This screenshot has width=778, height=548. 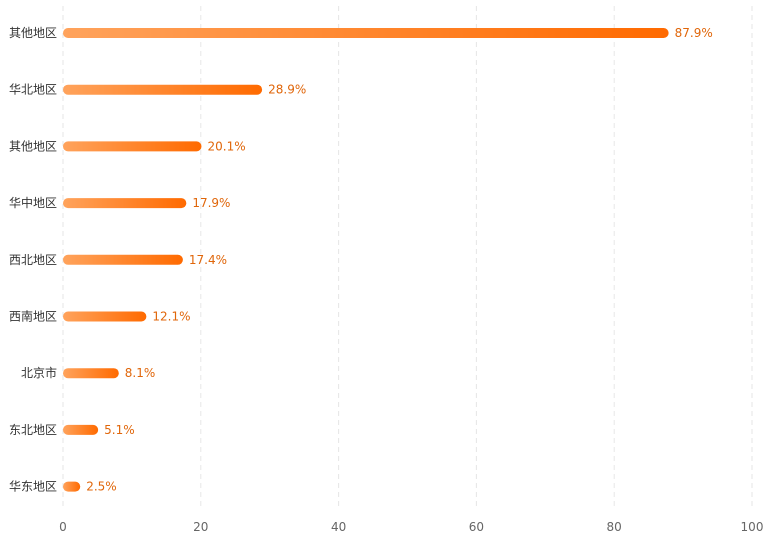 What do you see at coordinates (694, 33) in the screenshot?
I see `value-label: 87.9%` at bounding box center [694, 33].